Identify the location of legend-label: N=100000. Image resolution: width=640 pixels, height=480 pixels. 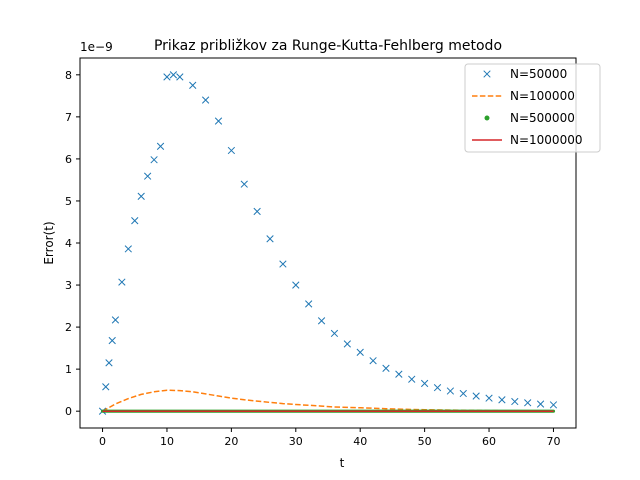
(542, 96).